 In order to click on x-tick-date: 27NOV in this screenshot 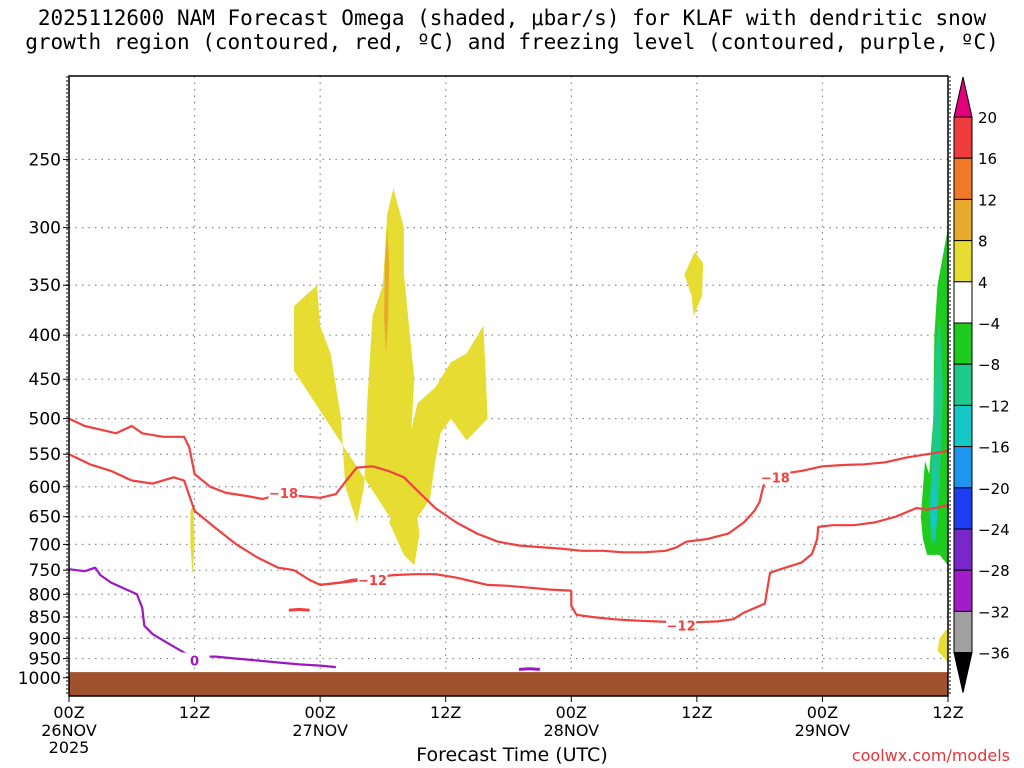, I will do `click(320, 730)`.